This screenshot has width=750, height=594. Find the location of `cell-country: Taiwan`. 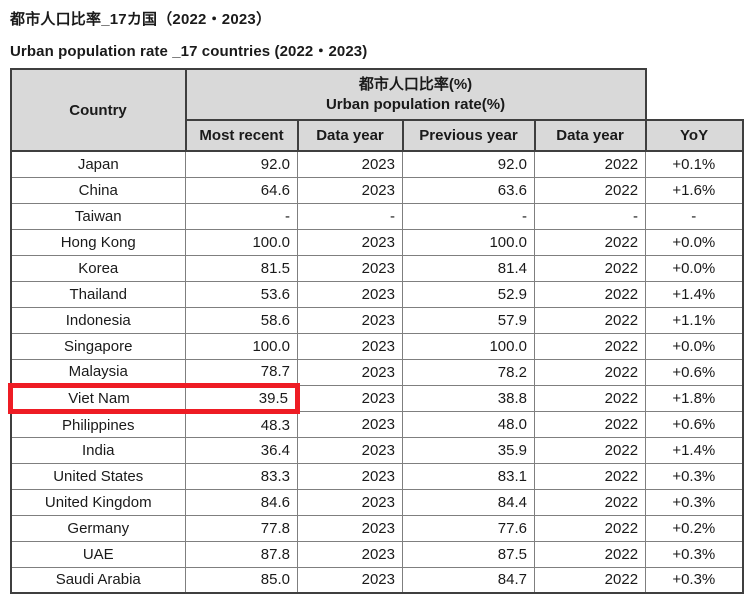

cell-country: Taiwan is located at coordinates (97, 216).